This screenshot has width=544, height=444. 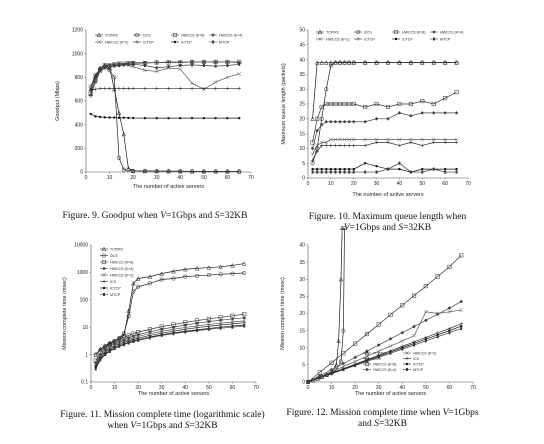 What do you see at coordinates (117, 249) in the screenshot?
I see `legend-label: TCP/RC` at bounding box center [117, 249].